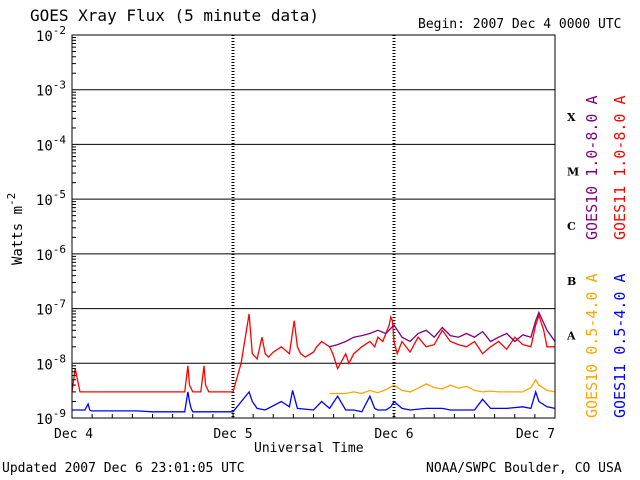 This screenshot has width=640, height=480. Describe the element at coordinates (174, 15) in the screenshot. I see `chart-title: GOES Xray Flux (5 minute data)` at that location.